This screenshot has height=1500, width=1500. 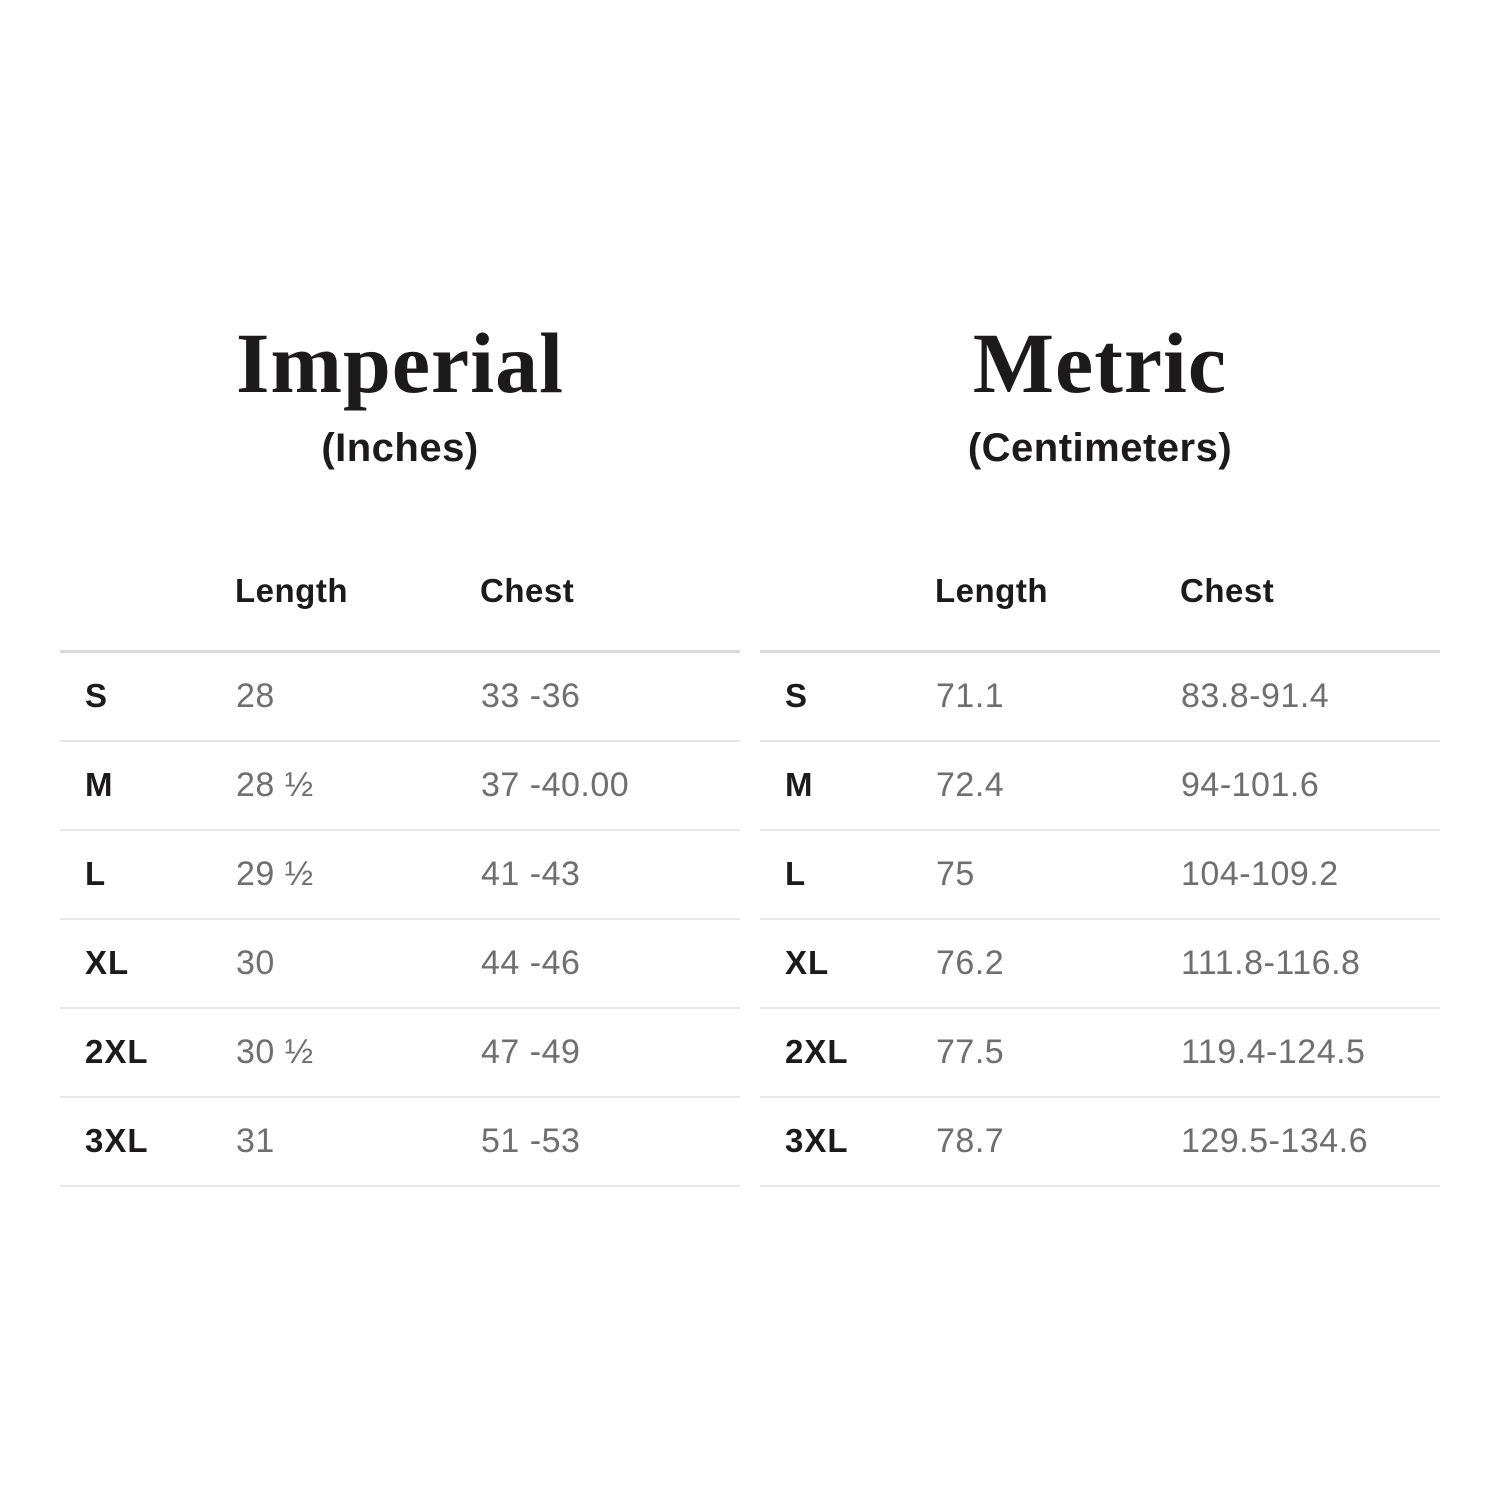 I want to click on table-row: L 29 ½ 41 -43, so click(x=400, y=874).